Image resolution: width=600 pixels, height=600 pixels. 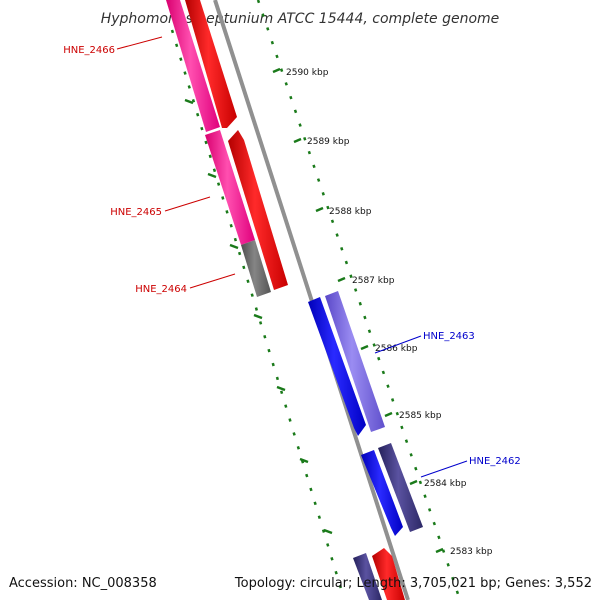 I want to click on scale-label: 2586 kbp, so click(x=396, y=349).